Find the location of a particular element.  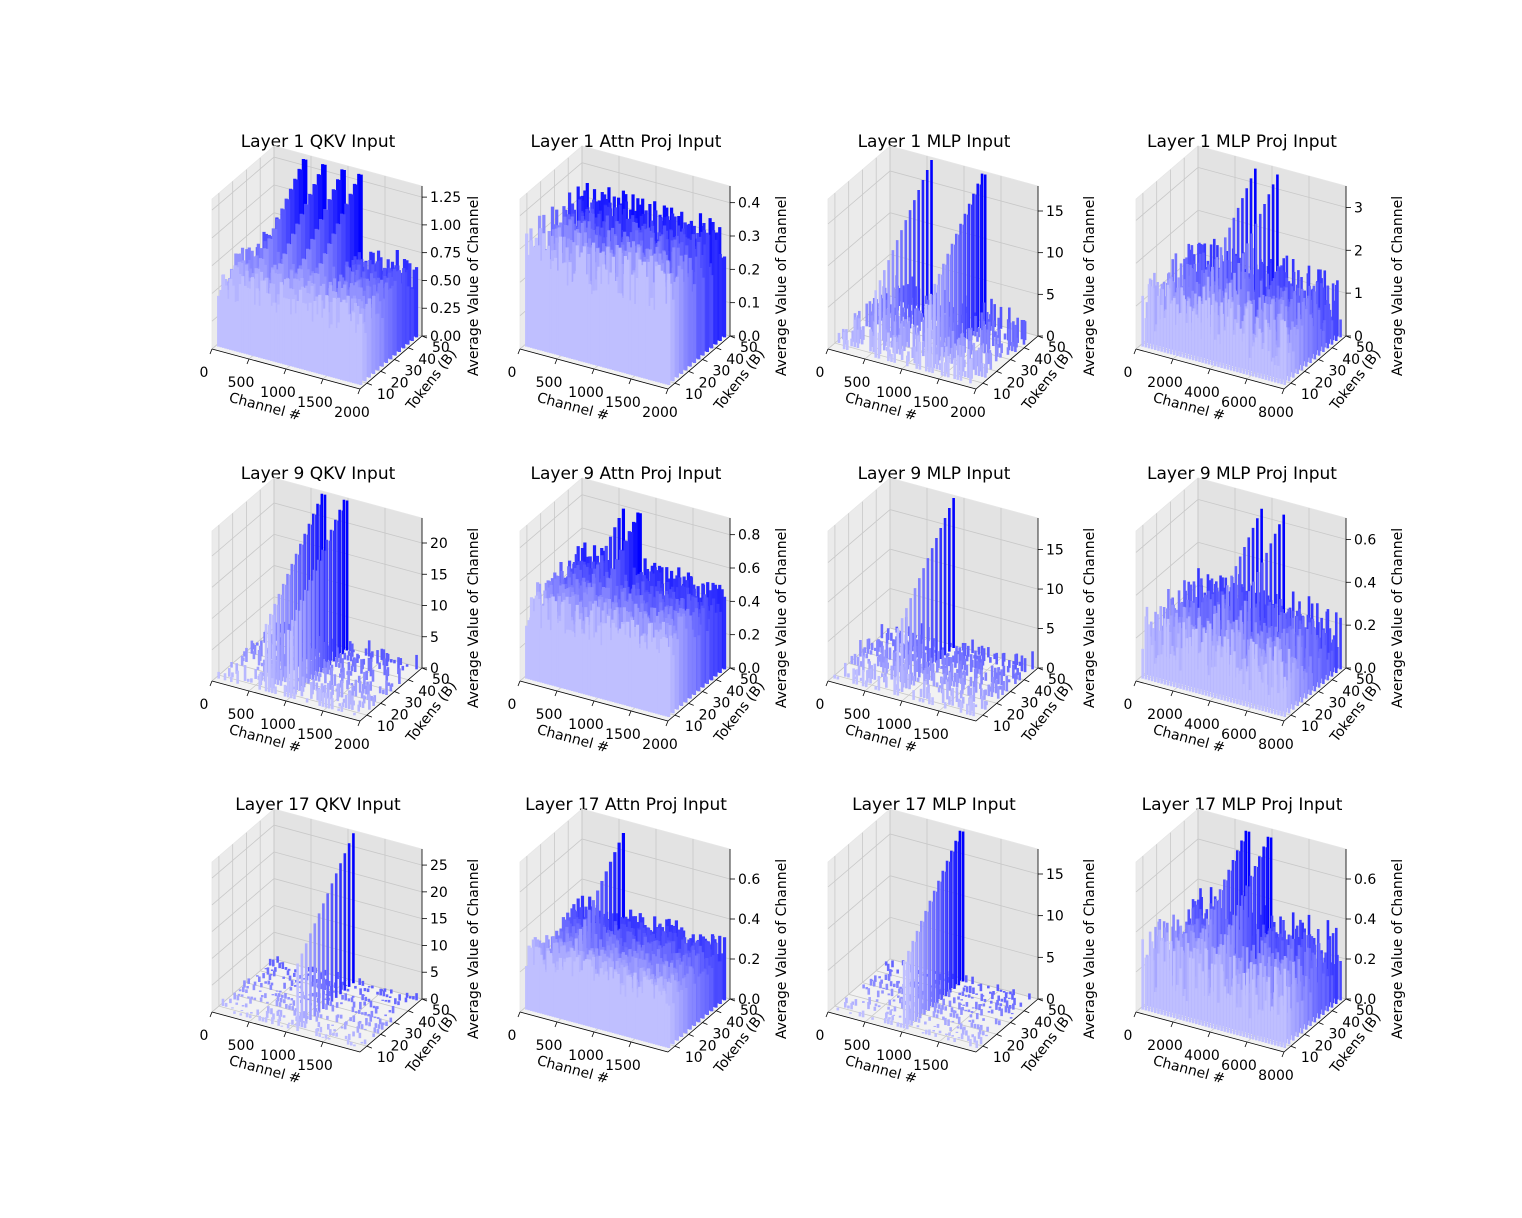

z-tick-label: 1.00 is located at coordinates (445, 226).